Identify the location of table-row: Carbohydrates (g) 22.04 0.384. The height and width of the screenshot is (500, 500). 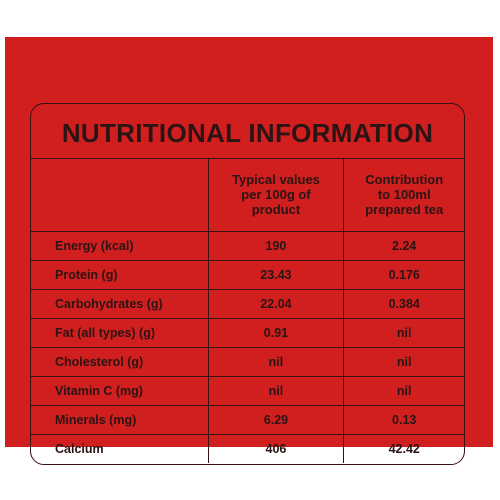
(247, 303).